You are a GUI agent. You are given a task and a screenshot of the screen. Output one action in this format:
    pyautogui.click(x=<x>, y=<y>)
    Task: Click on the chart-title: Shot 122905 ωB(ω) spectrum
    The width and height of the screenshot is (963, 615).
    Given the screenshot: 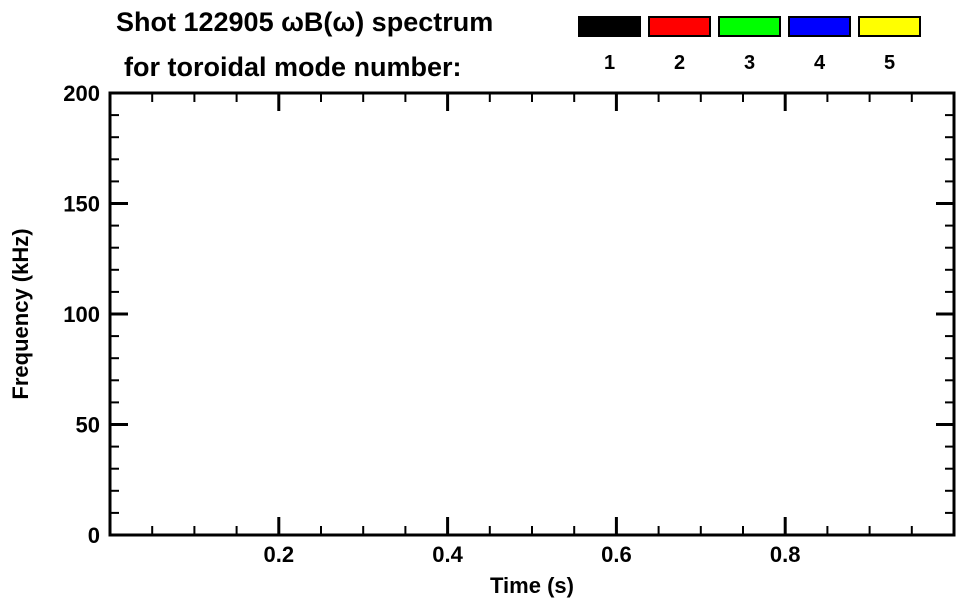 What is the action you would take?
    pyautogui.click(x=305, y=22)
    